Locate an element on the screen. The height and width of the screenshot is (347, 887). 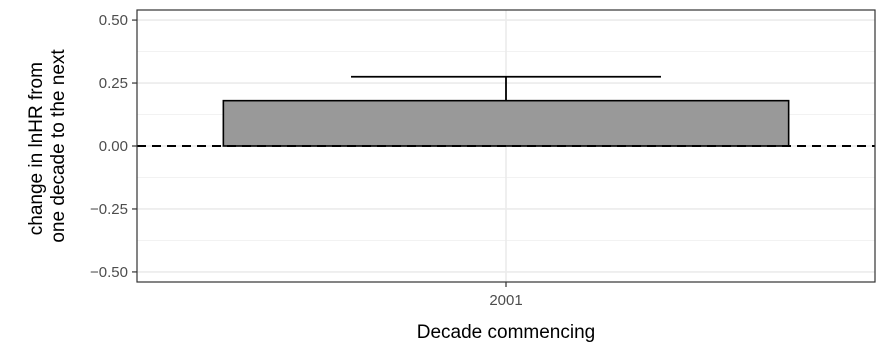
y-axis-title-line-1: change in lnHR from is located at coordinates (36, 148).